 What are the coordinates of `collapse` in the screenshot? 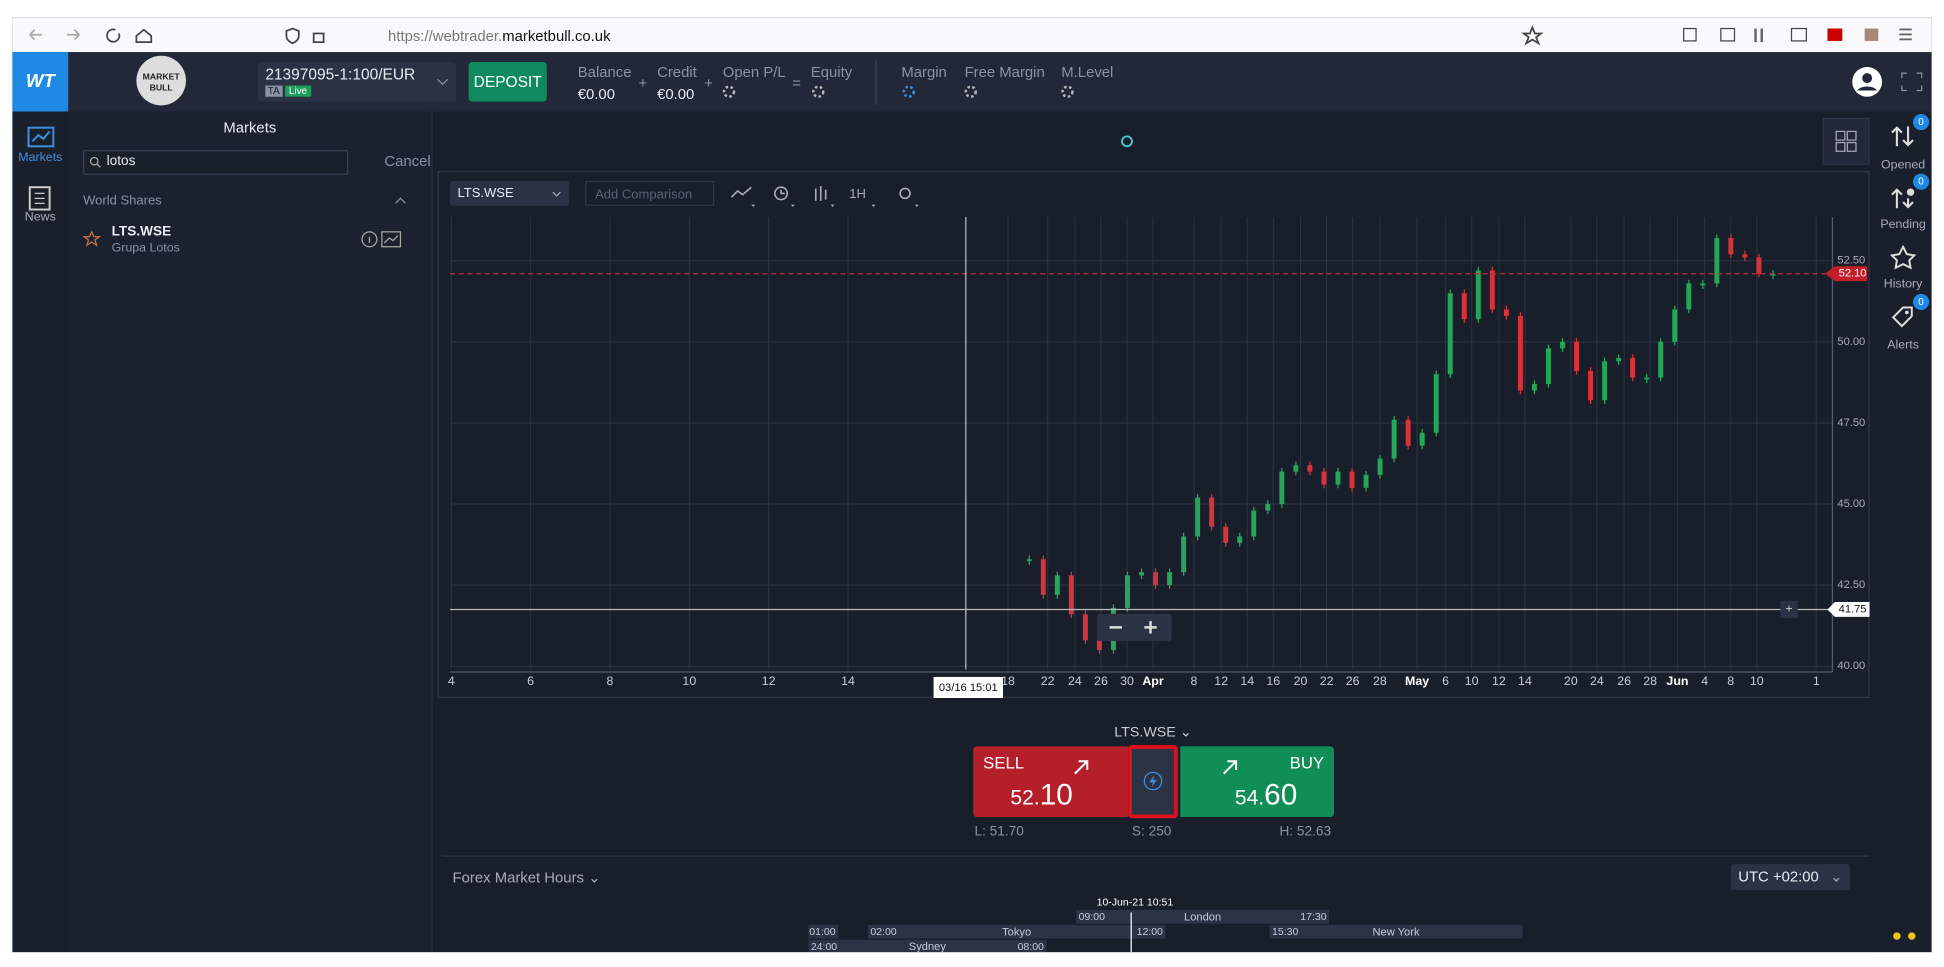 It's located at (400, 200).